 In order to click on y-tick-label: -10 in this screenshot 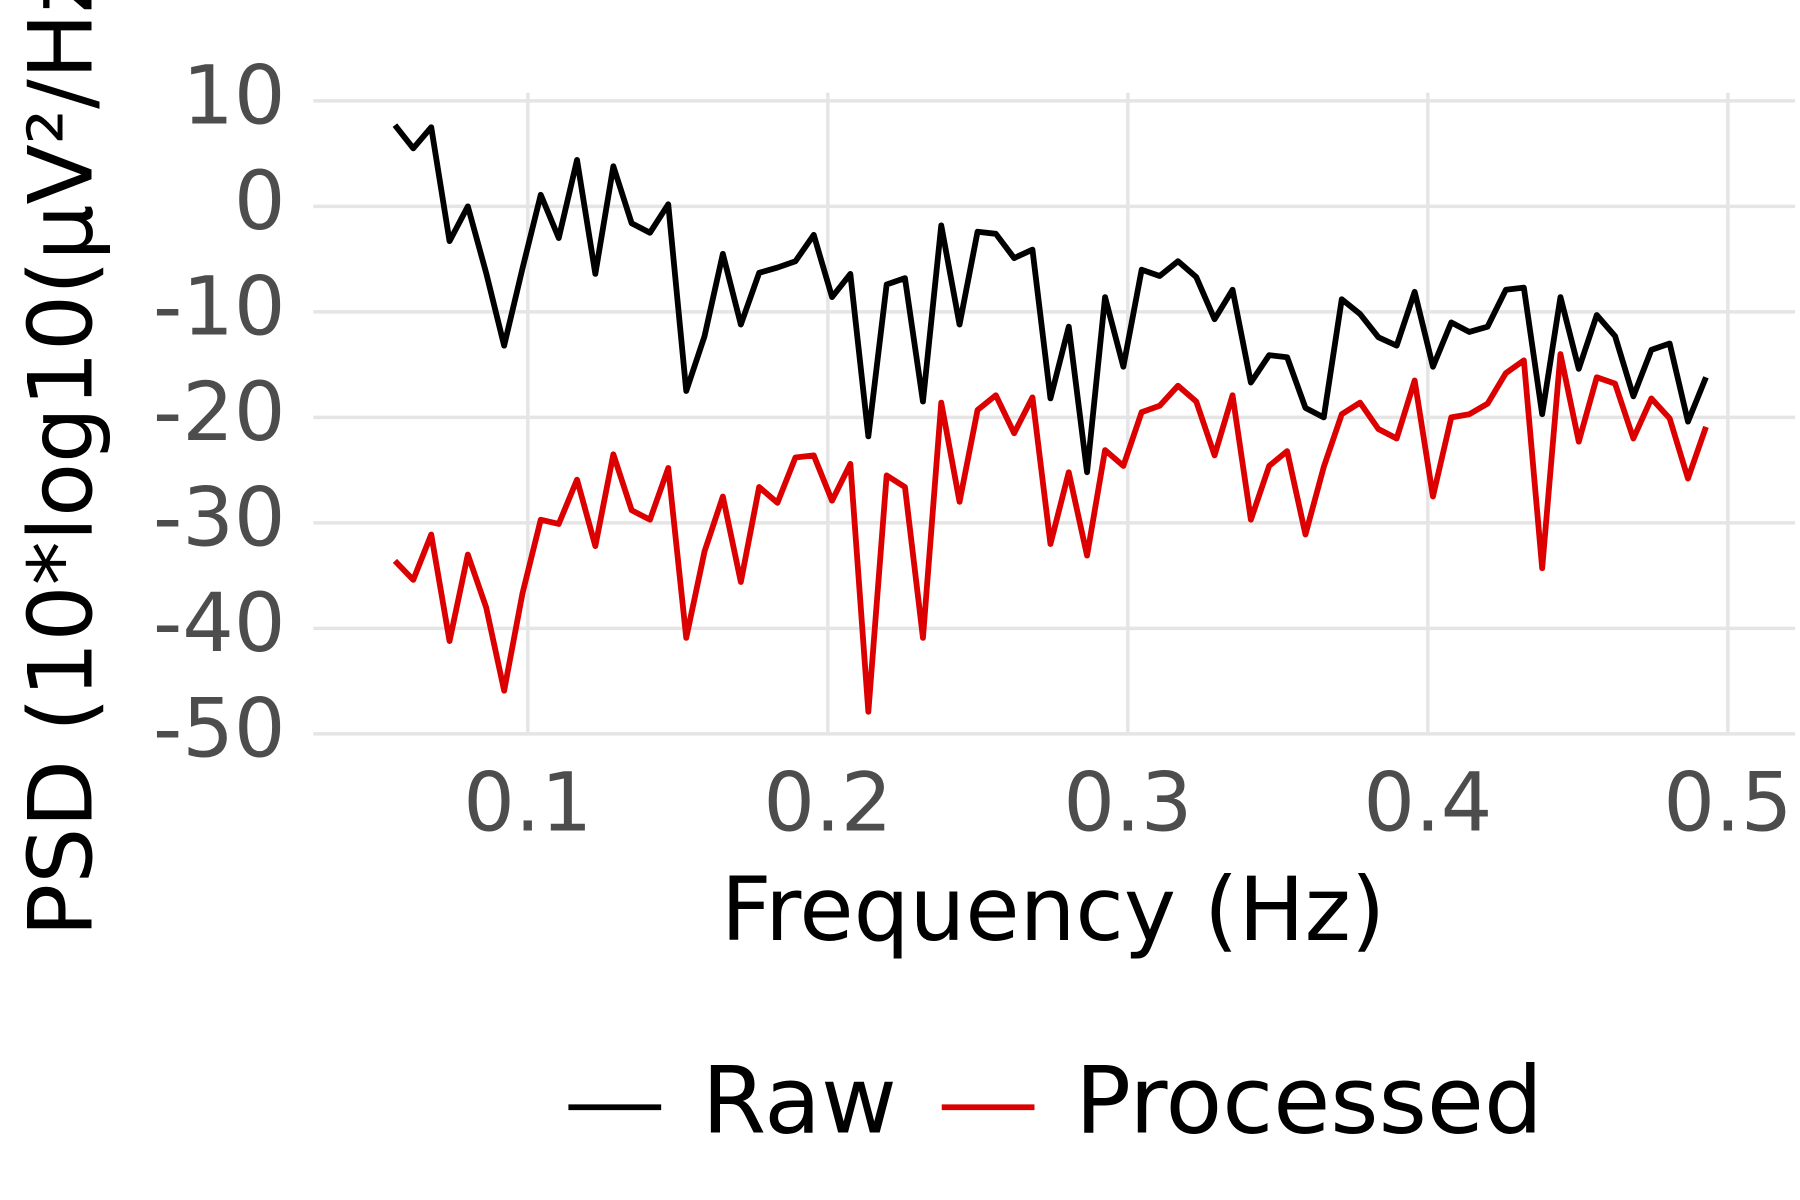, I will do `click(219, 307)`.